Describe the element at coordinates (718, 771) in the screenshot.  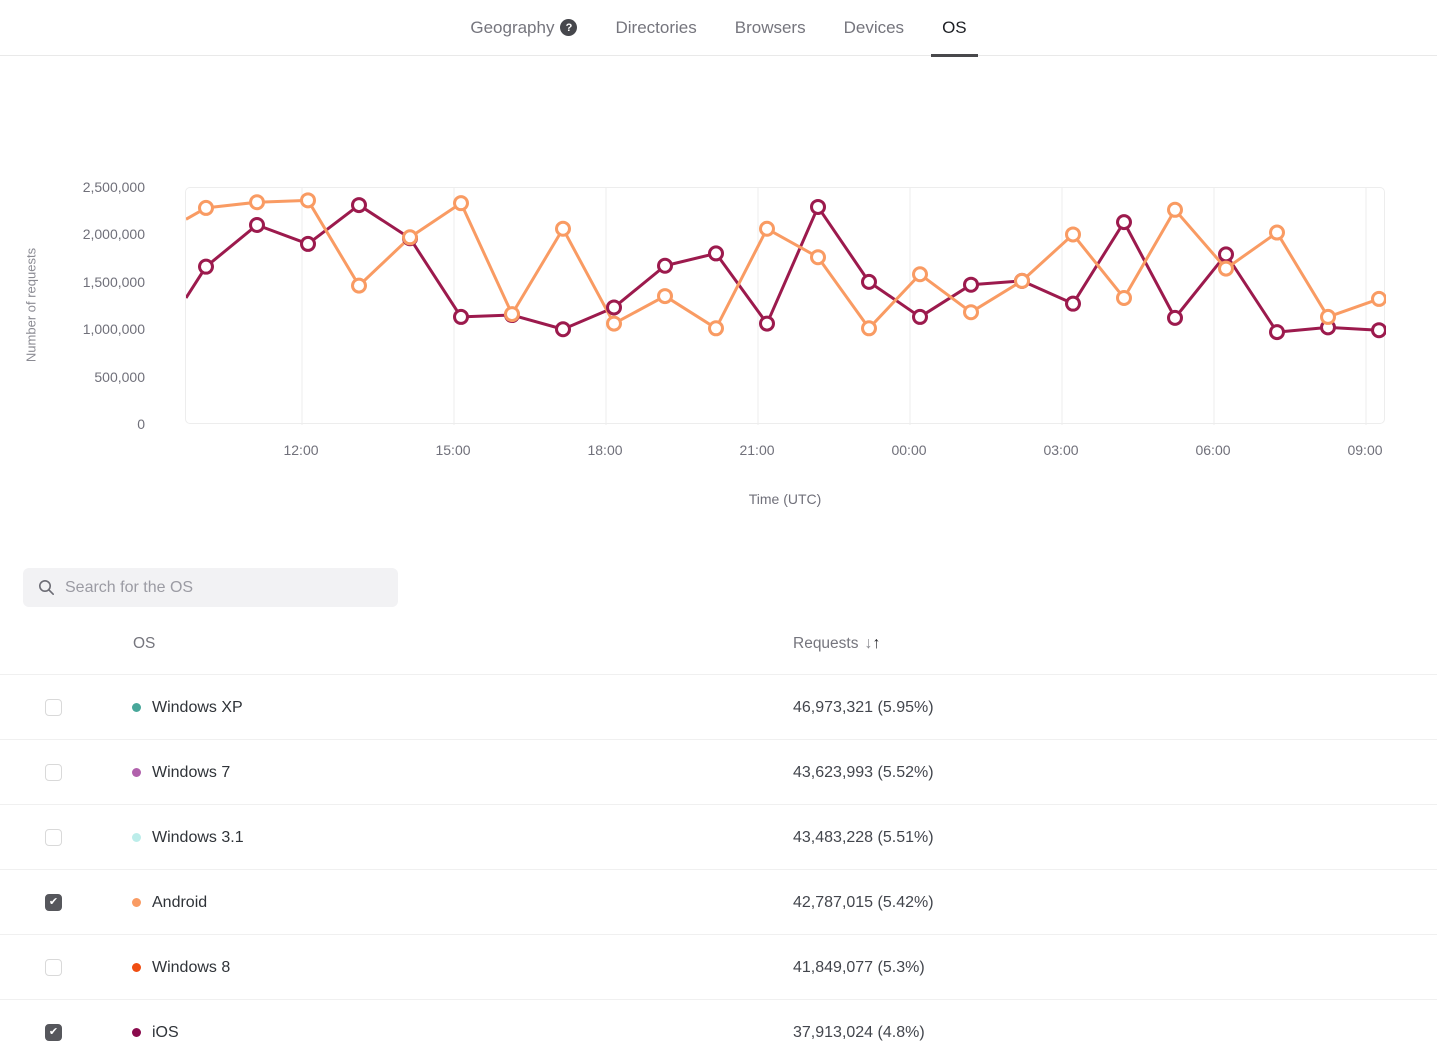
I see `table-row: Windows 7 43,623,993 (5.52%)` at that location.